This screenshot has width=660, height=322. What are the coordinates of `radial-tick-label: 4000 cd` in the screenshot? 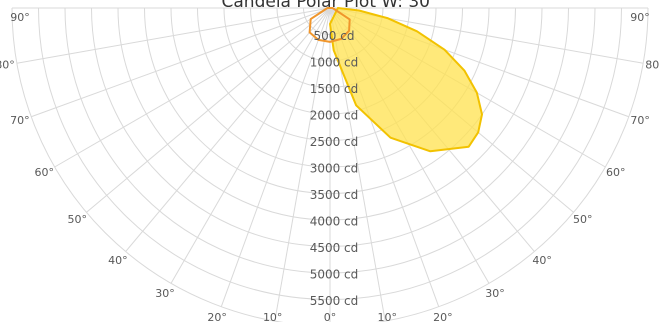 It's located at (334, 222).